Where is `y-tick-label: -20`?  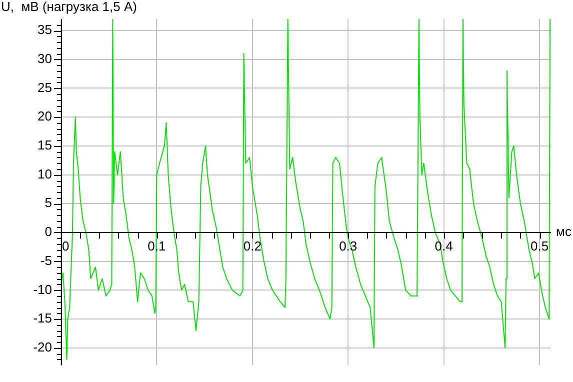
y-tick-label: -20 is located at coordinates (42, 346).